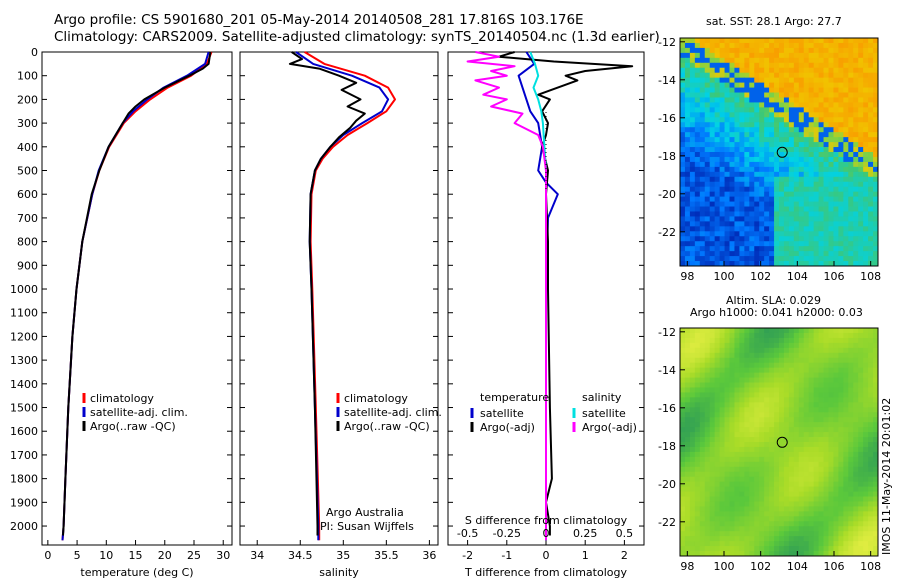 The width and height of the screenshot is (900, 580). I want to click on legend-label: Argo(-adj), so click(609, 427).